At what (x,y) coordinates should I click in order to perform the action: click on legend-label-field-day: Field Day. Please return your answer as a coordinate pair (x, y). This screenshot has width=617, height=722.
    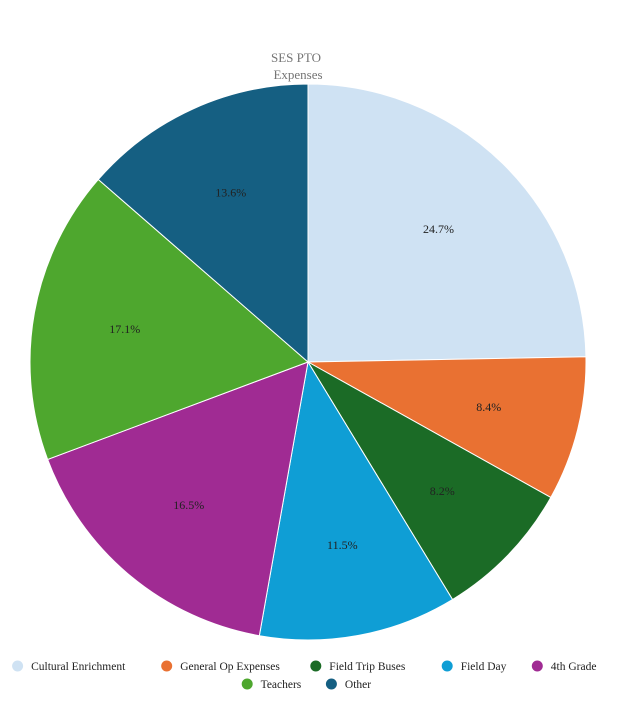
    Looking at the image, I should click on (484, 667).